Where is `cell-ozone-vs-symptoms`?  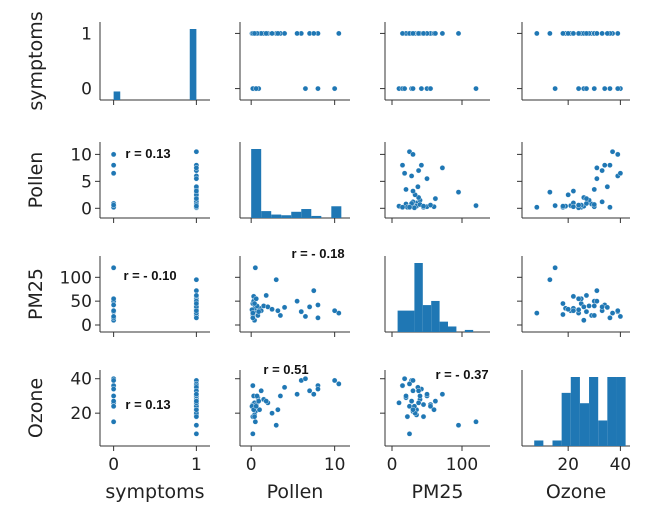
cell-ozone-vs-symptoms is located at coordinates (152, 410).